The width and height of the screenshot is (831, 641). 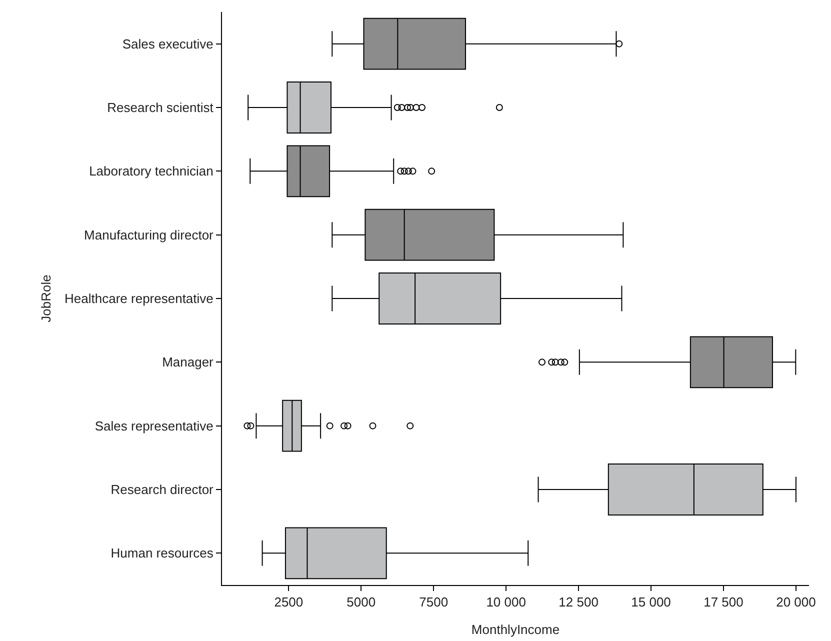 I want to click on y-tick-label: Research scientist, so click(x=160, y=108).